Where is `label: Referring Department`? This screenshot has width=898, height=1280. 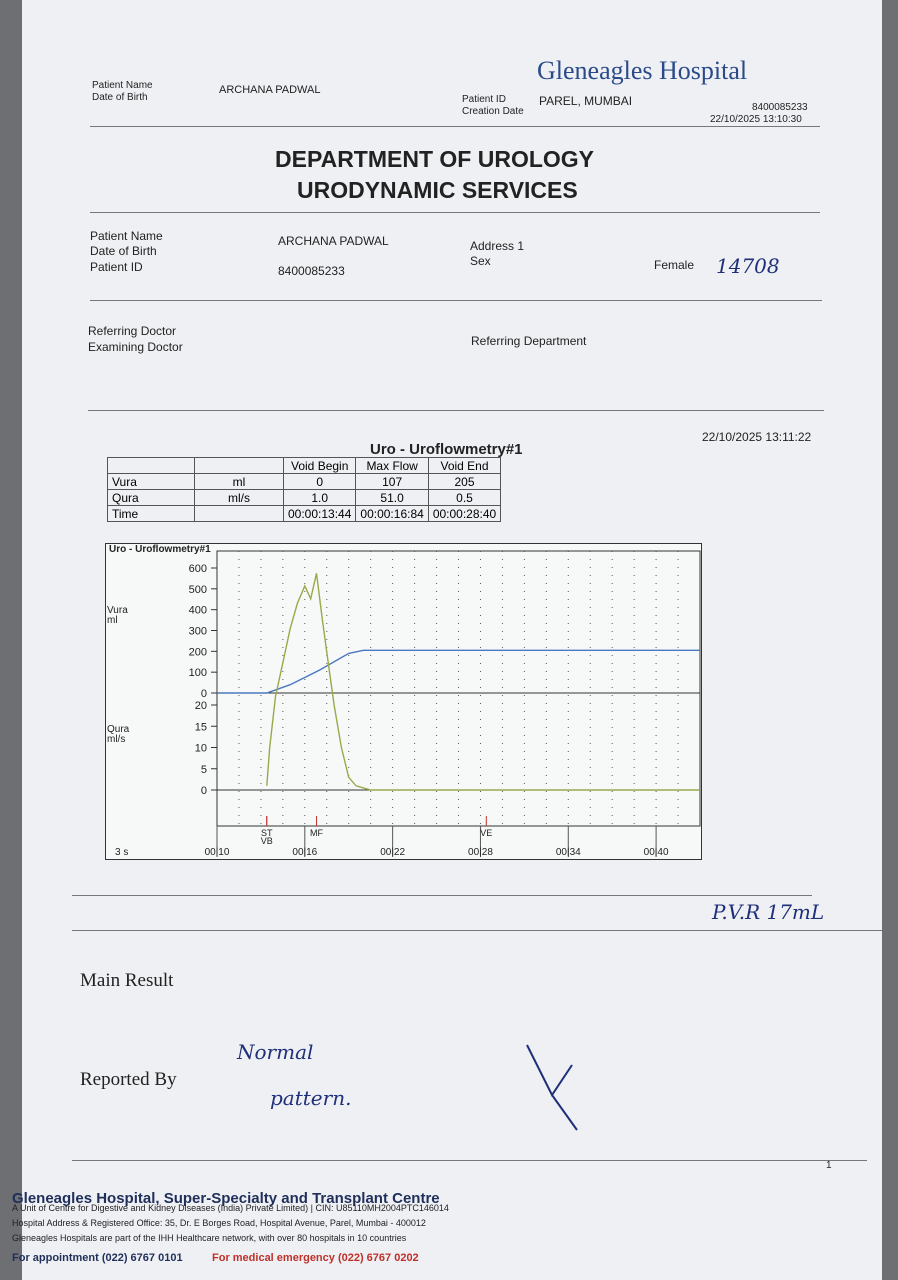 label: Referring Department is located at coordinates (529, 341).